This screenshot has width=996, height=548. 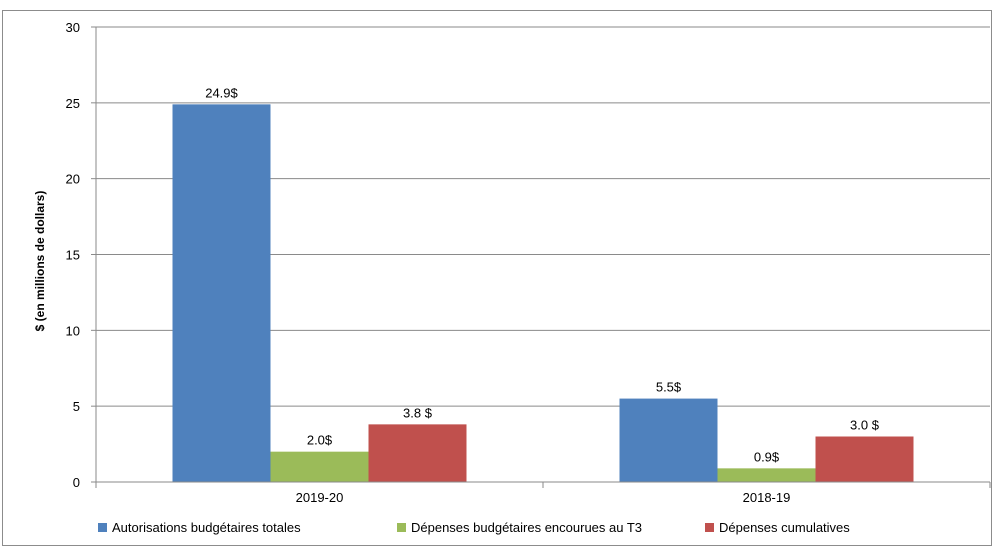 What do you see at coordinates (418, 412) in the screenshot?
I see `data-label: 3.8 $` at bounding box center [418, 412].